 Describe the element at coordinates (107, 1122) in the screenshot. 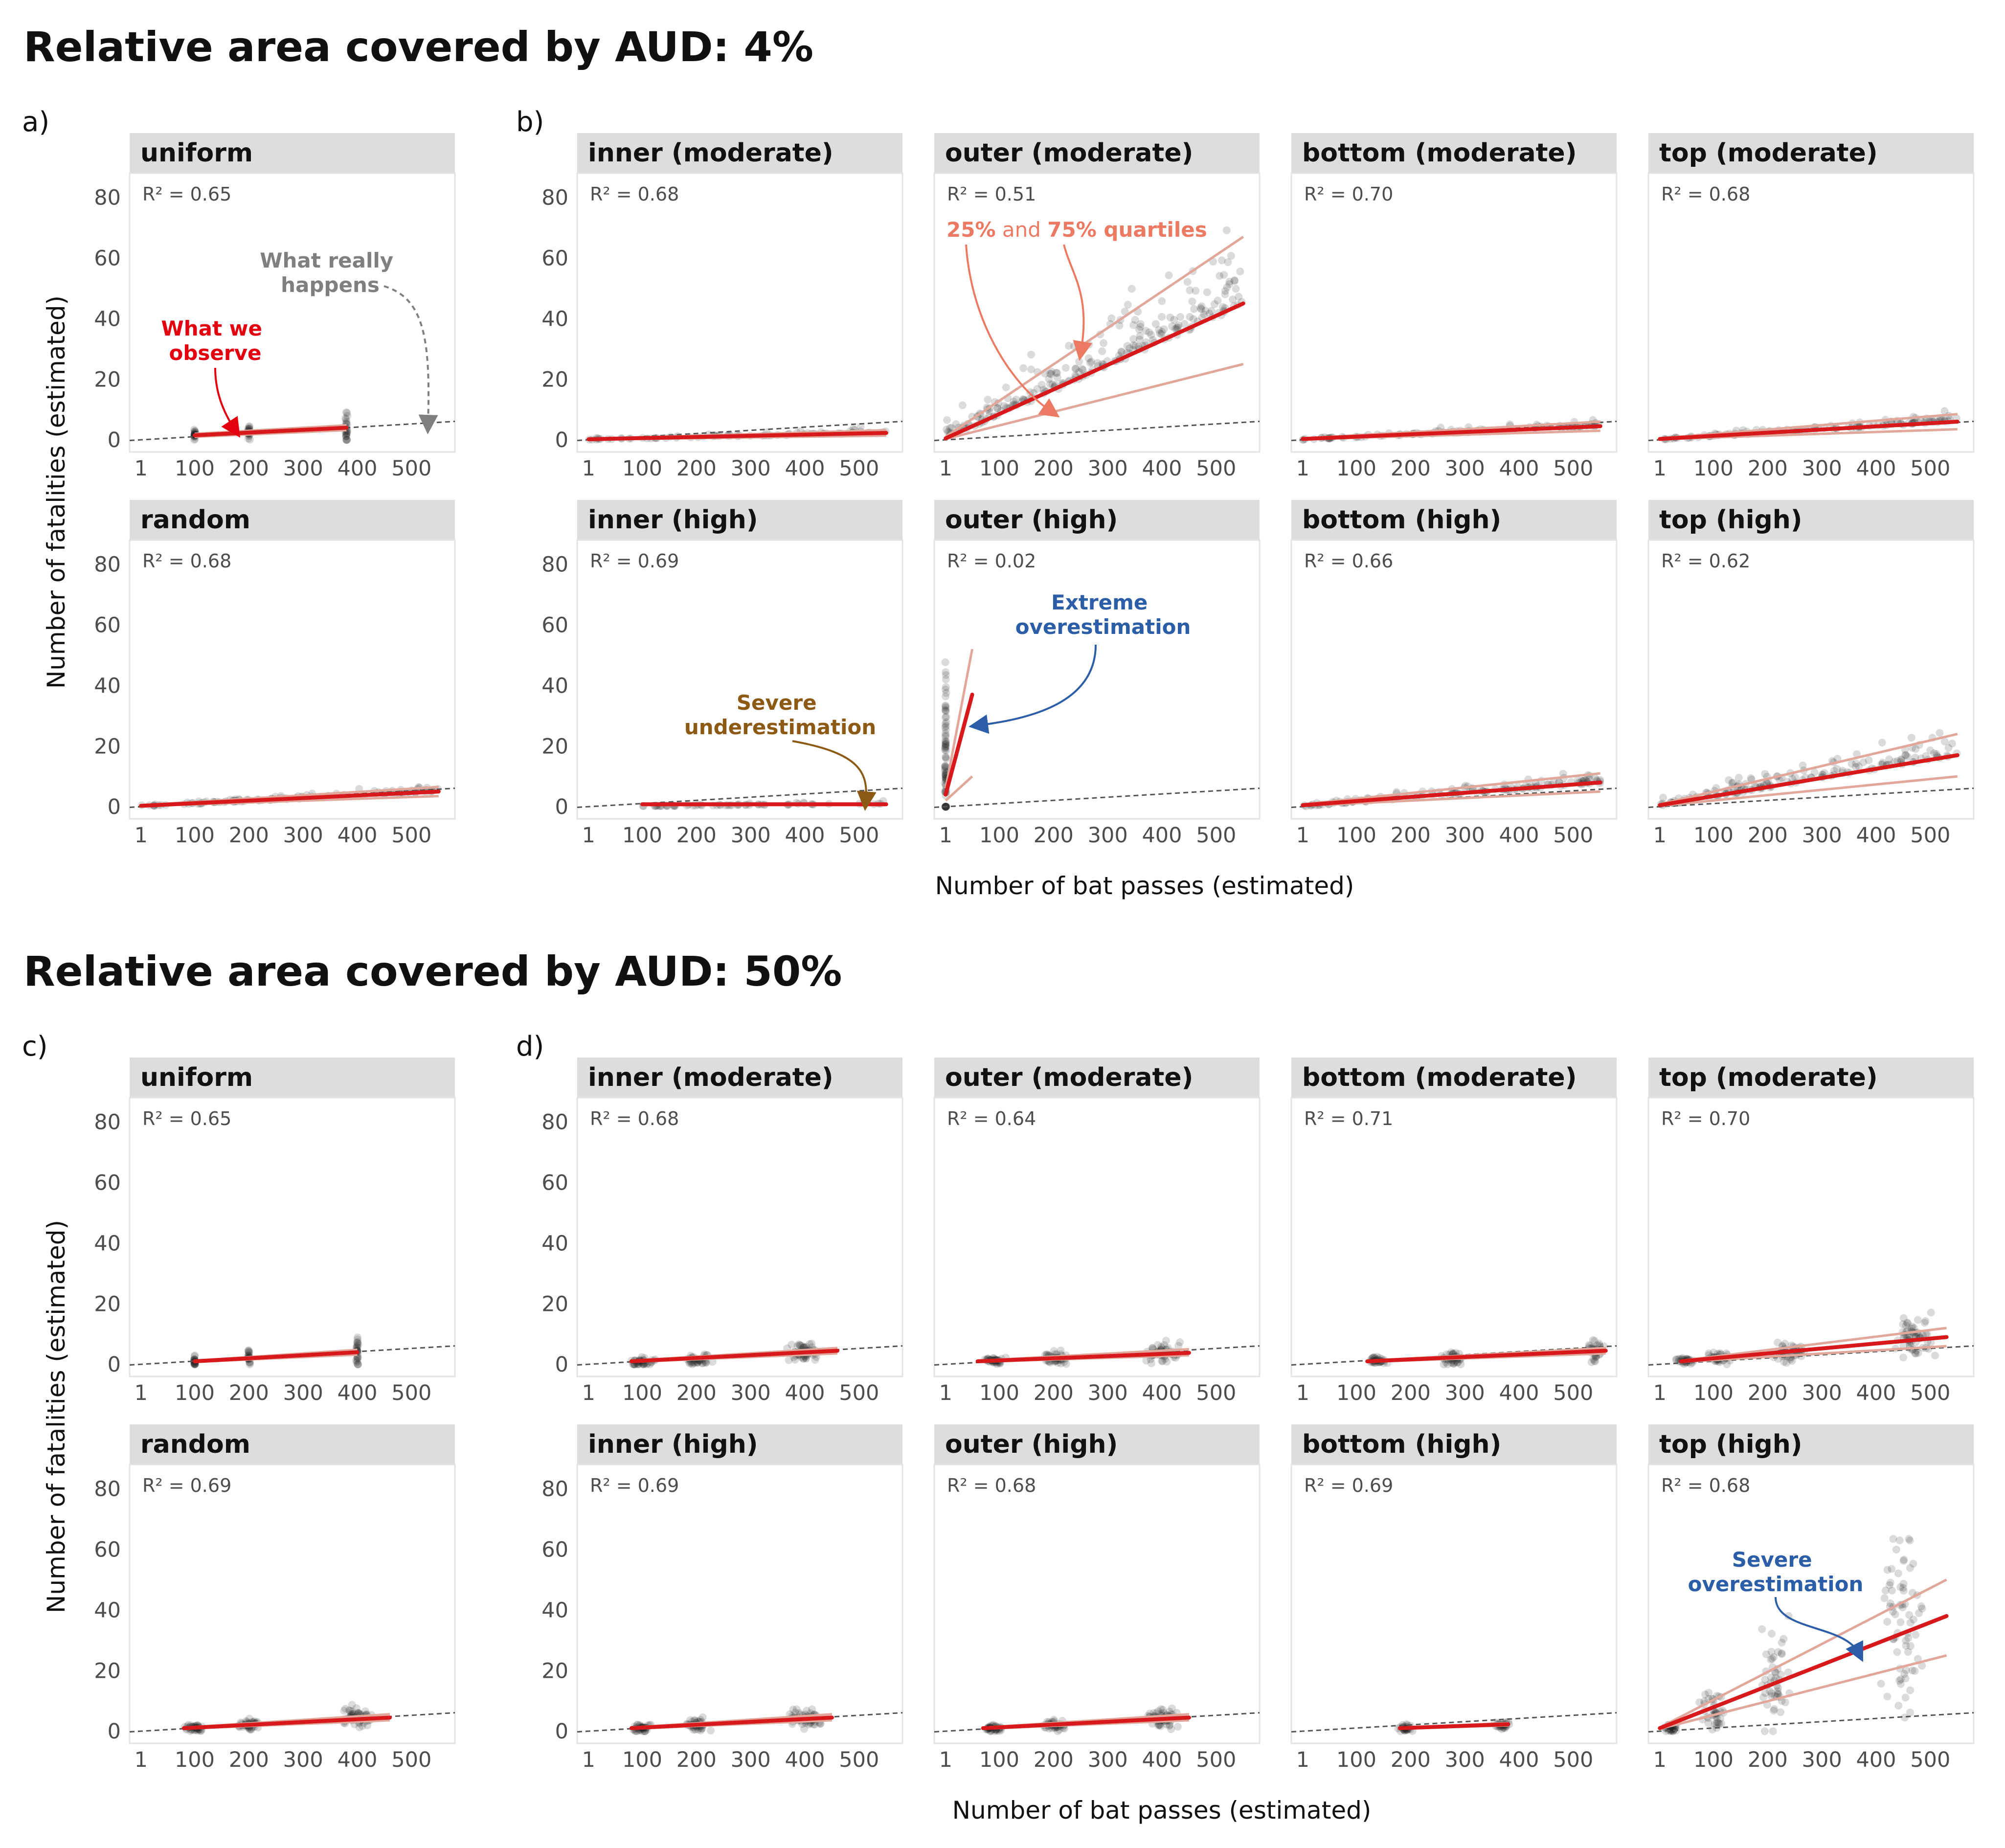

I see `y-tick-s50-uniform-80: 80` at that location.